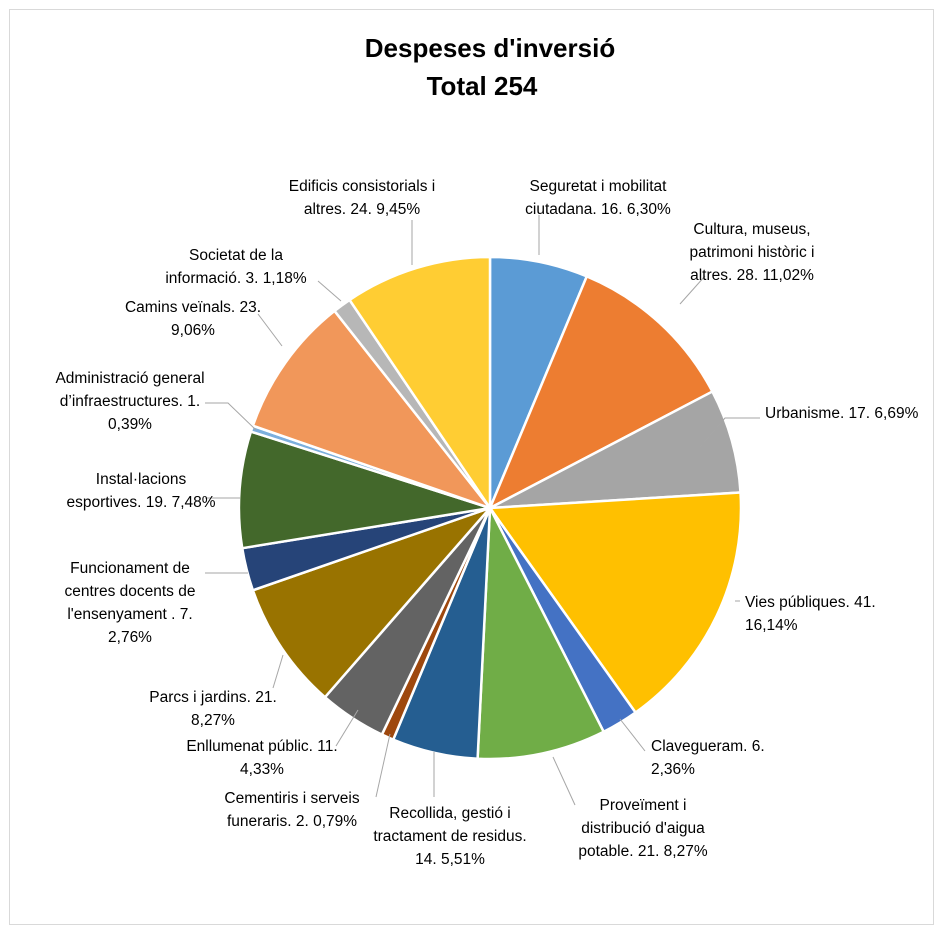  What do you see at coordinates (362, 186) in the screenshot?
I see `data-label-line: Edificis consistorials i` at bounding box center [362, 186].